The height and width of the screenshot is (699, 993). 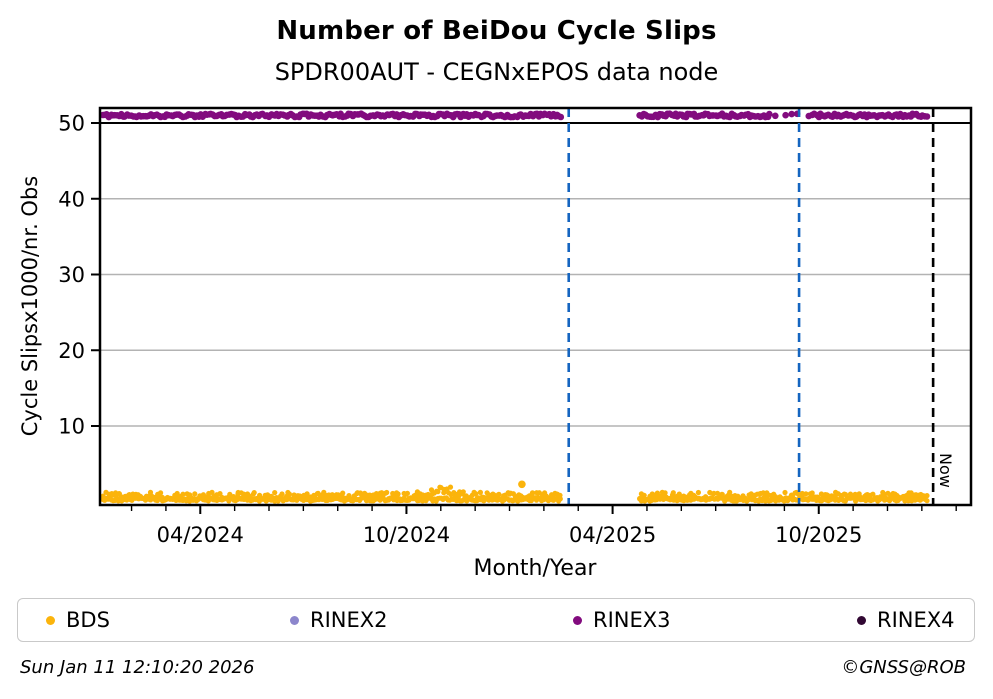 I want to click on credit-text: ©GNSS@ROB, so click(x=903, y=667).